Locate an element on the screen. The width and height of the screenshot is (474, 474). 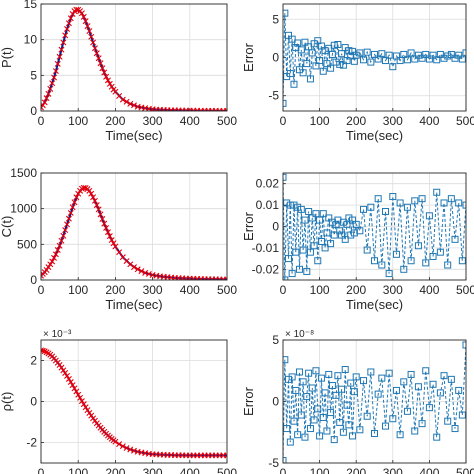
x-tick-label: 0 is located at coordinates (41, 470).